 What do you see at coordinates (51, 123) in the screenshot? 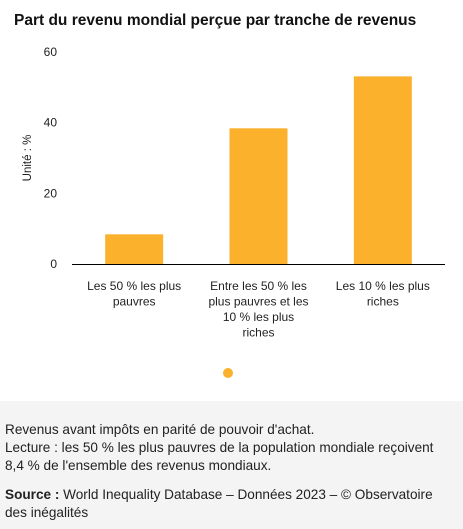
I see `y-tick-label: 40` at bounding box center [51, 123].